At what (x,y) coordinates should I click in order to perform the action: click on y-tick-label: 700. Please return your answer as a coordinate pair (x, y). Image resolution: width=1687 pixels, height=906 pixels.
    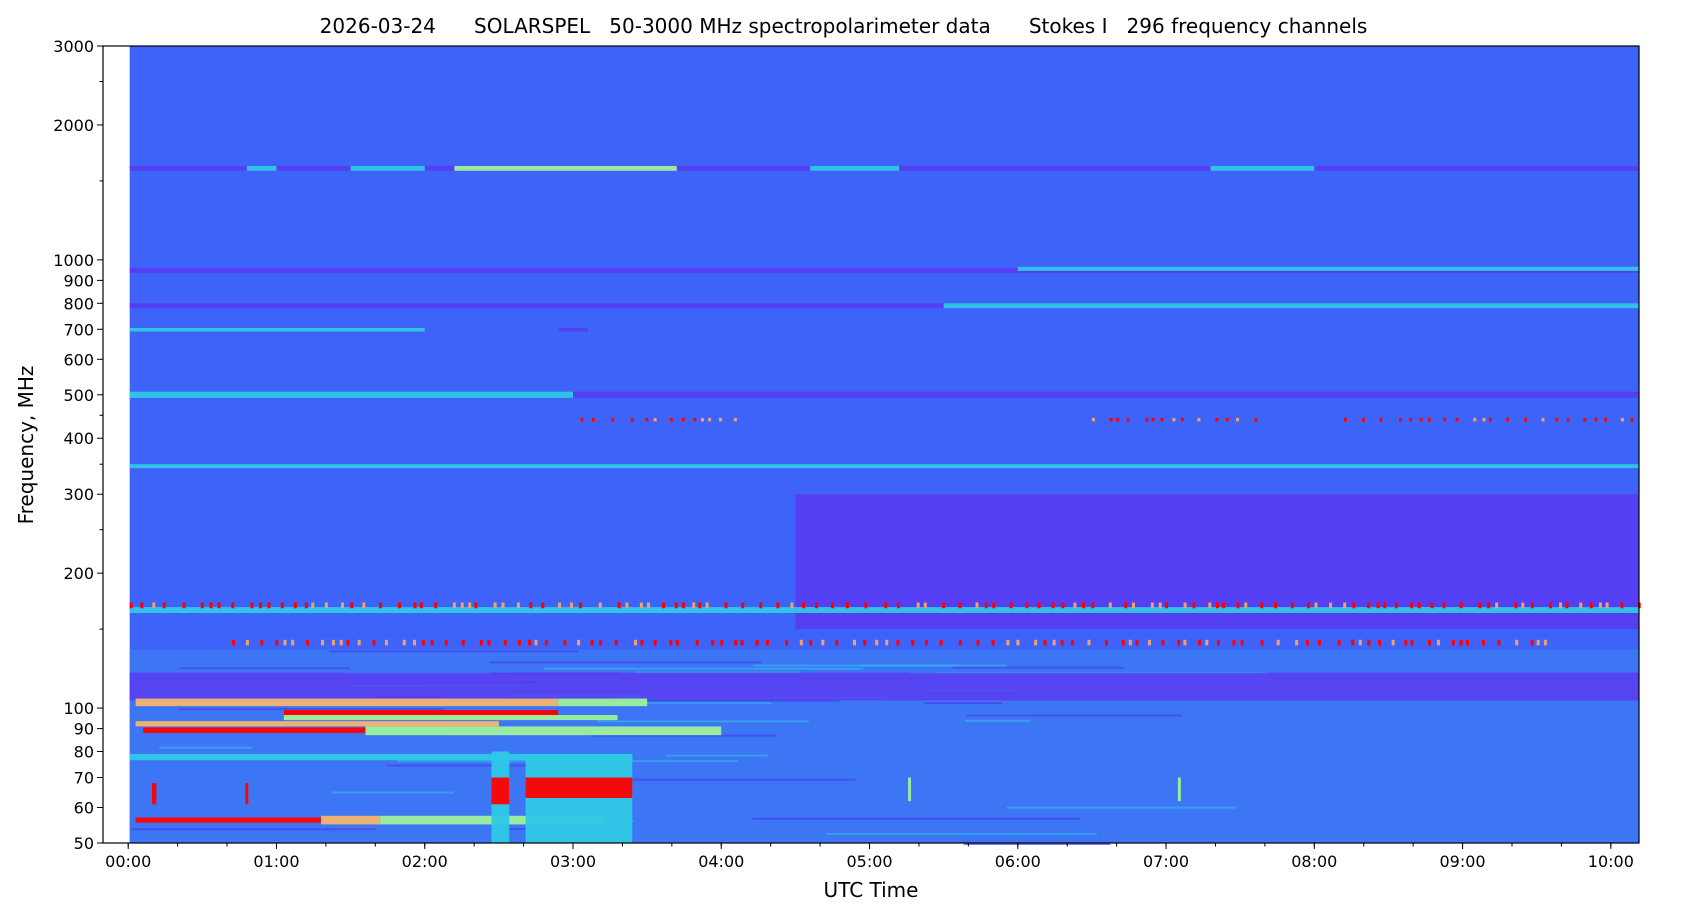
    Looking at the image, I should click on (78, 329).